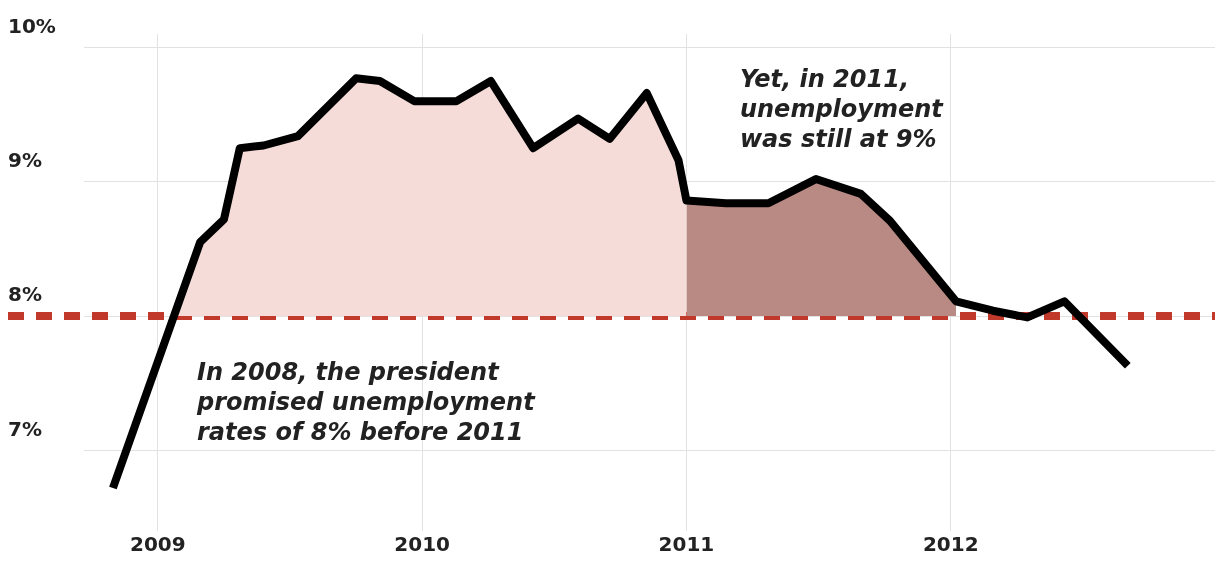 Image resolution: width=1223 pixels, height=569 pixels. I want to click on y-tick-label: 8%, so click(25, 294).